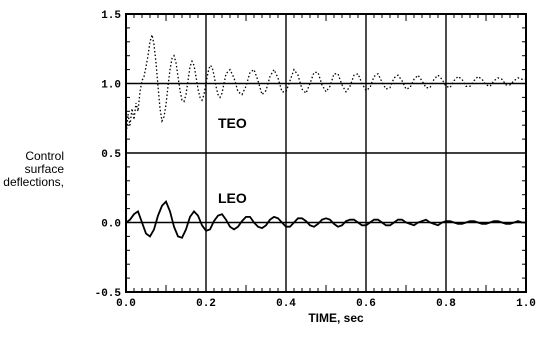  What do you see at coordinates (111, 155) in the screenshot?
I see `y-tick-label: 0.5` at bounding box center [111, 155].